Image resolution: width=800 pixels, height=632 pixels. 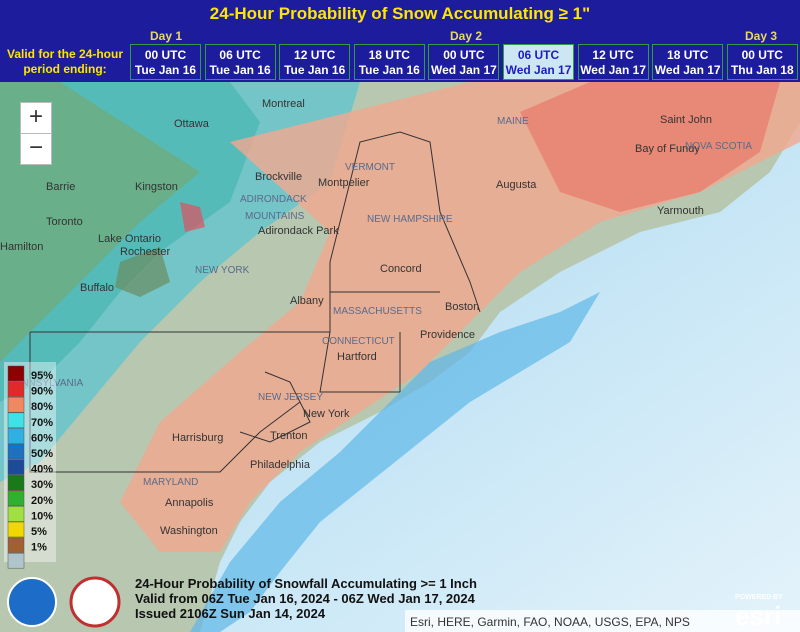 I want to click on place-label: Harrisburg, so click(x=197, y=438).